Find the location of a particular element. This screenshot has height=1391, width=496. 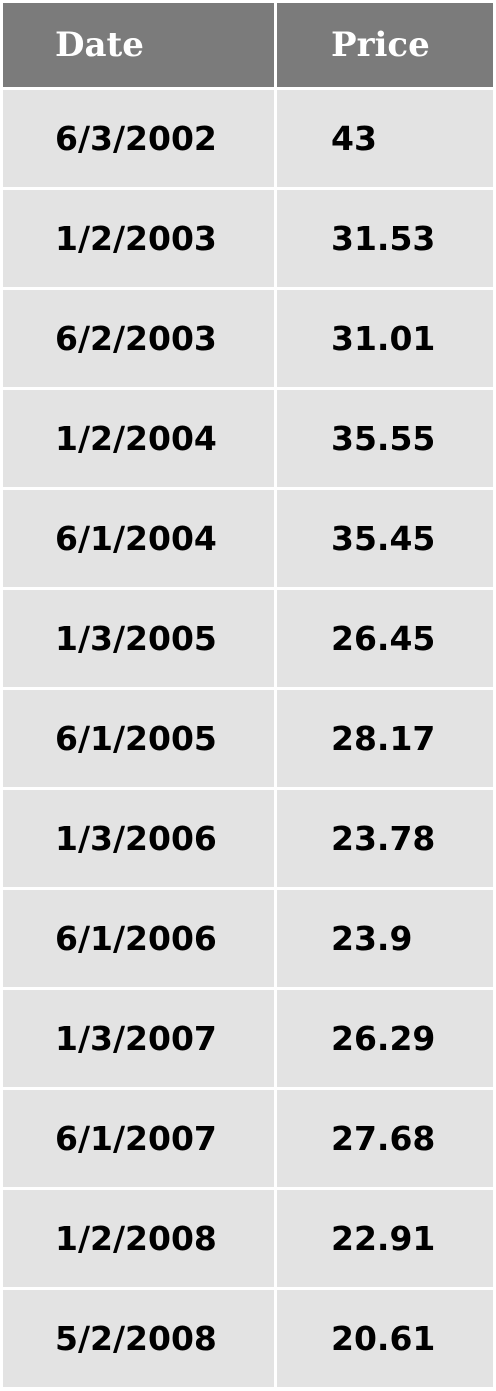

price-cell: 27.68 is located at coordinates (385, 1138).